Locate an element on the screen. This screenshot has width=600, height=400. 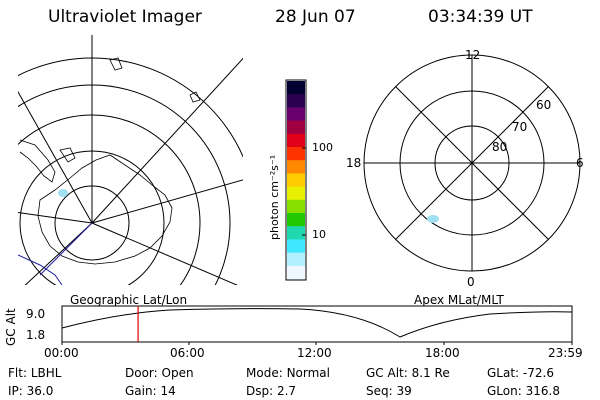
info-glat: GLat: -72.6 is located at coordinates (520, 373).